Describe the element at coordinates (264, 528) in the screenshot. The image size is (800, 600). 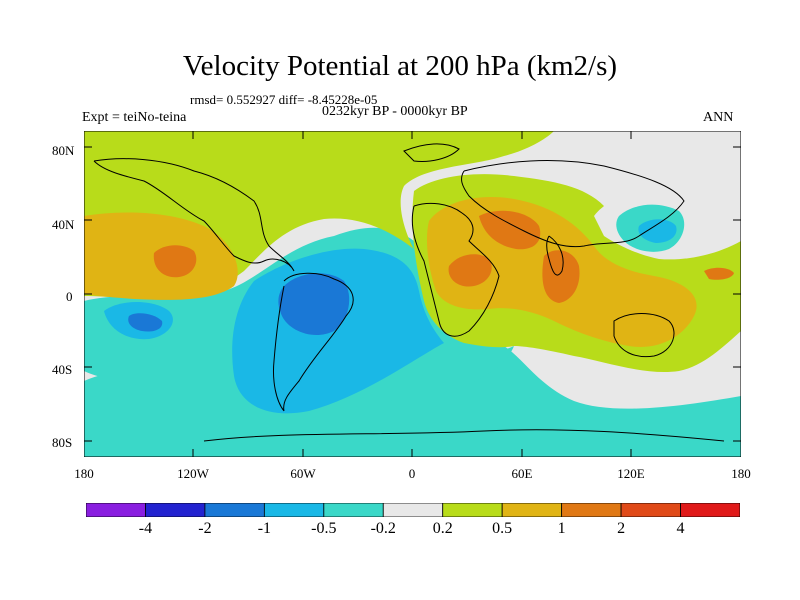
I see `colorbar-label: -1` at that location.